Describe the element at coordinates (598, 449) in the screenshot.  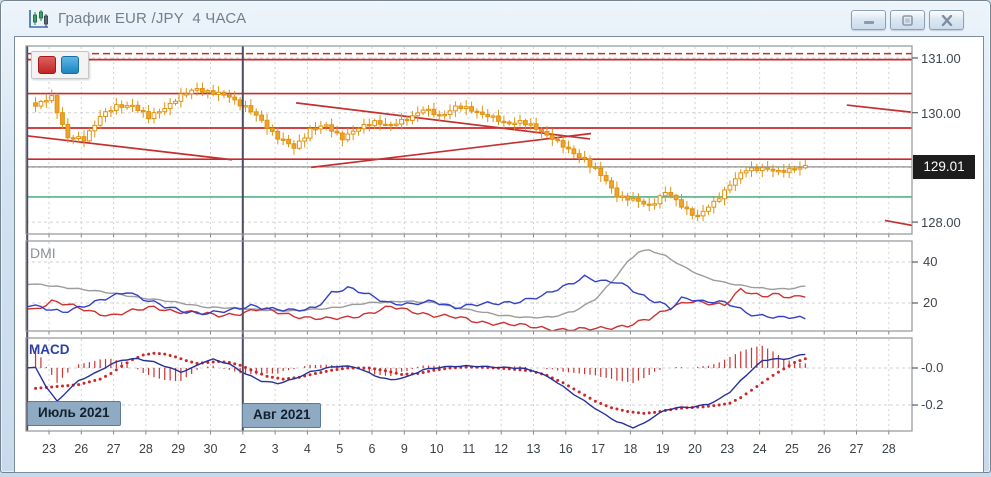
I see `time-axis-label: 17` at that location.